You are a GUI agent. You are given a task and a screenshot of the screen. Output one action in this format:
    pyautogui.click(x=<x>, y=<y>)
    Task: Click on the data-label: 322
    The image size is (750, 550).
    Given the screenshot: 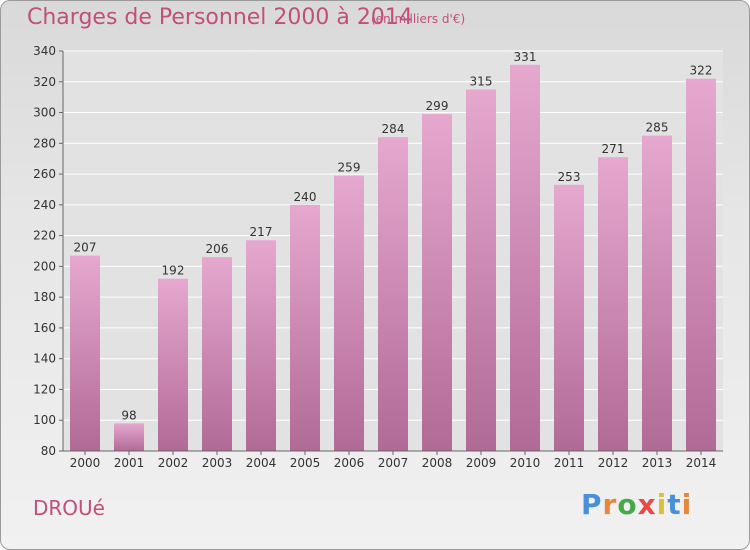 What is the action you would take?
    pyautogui.click(x=701, y=71)
    